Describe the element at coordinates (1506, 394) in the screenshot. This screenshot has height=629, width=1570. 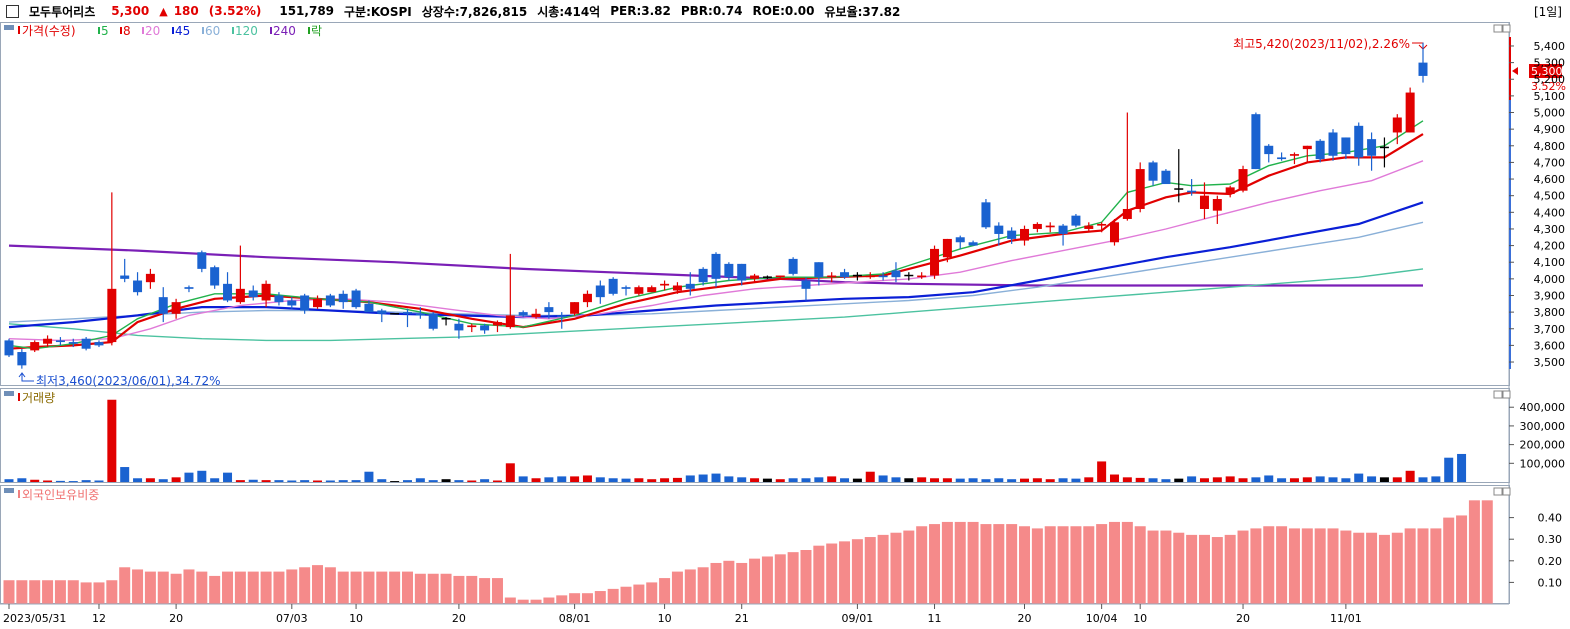
I see `volume-panel-close-button` at that location.